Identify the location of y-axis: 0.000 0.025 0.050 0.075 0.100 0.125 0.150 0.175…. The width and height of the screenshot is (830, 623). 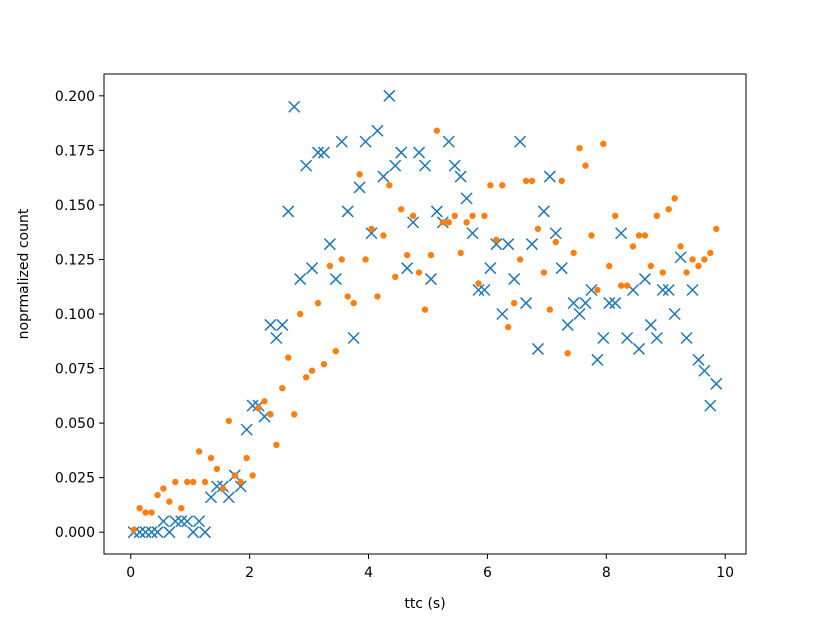
(79, 315).